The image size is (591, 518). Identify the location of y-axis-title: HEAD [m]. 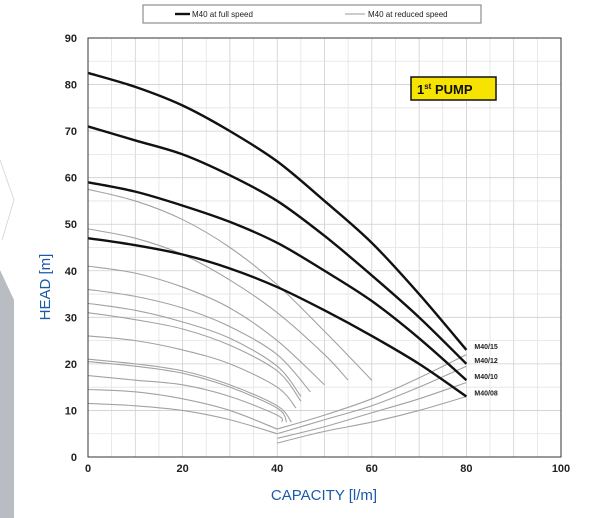
(45, 287).